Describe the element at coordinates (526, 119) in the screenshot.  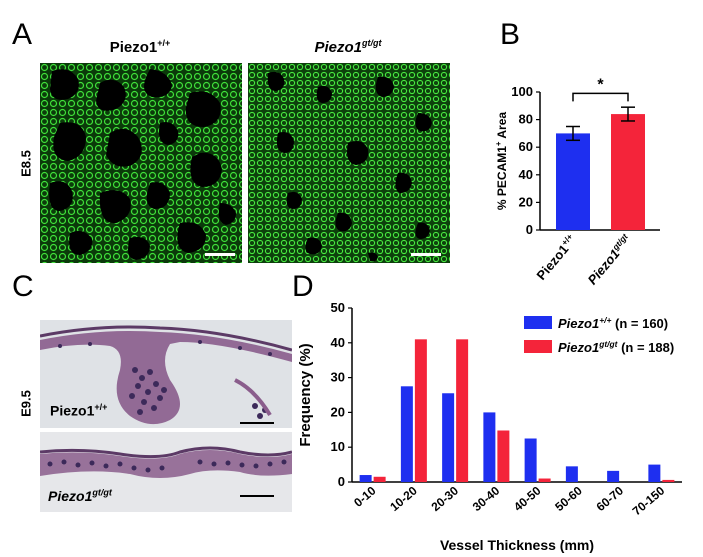
I see `y-tick-label: 80` at that location.